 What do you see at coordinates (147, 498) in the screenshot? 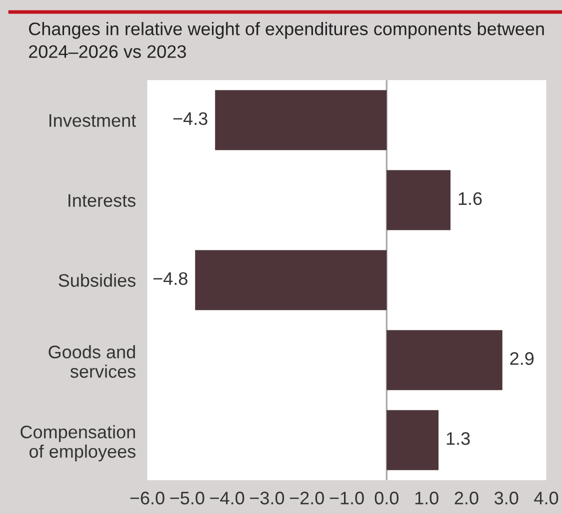
I see `x-tick-label: −6.0` at bounding box center [147, 498].